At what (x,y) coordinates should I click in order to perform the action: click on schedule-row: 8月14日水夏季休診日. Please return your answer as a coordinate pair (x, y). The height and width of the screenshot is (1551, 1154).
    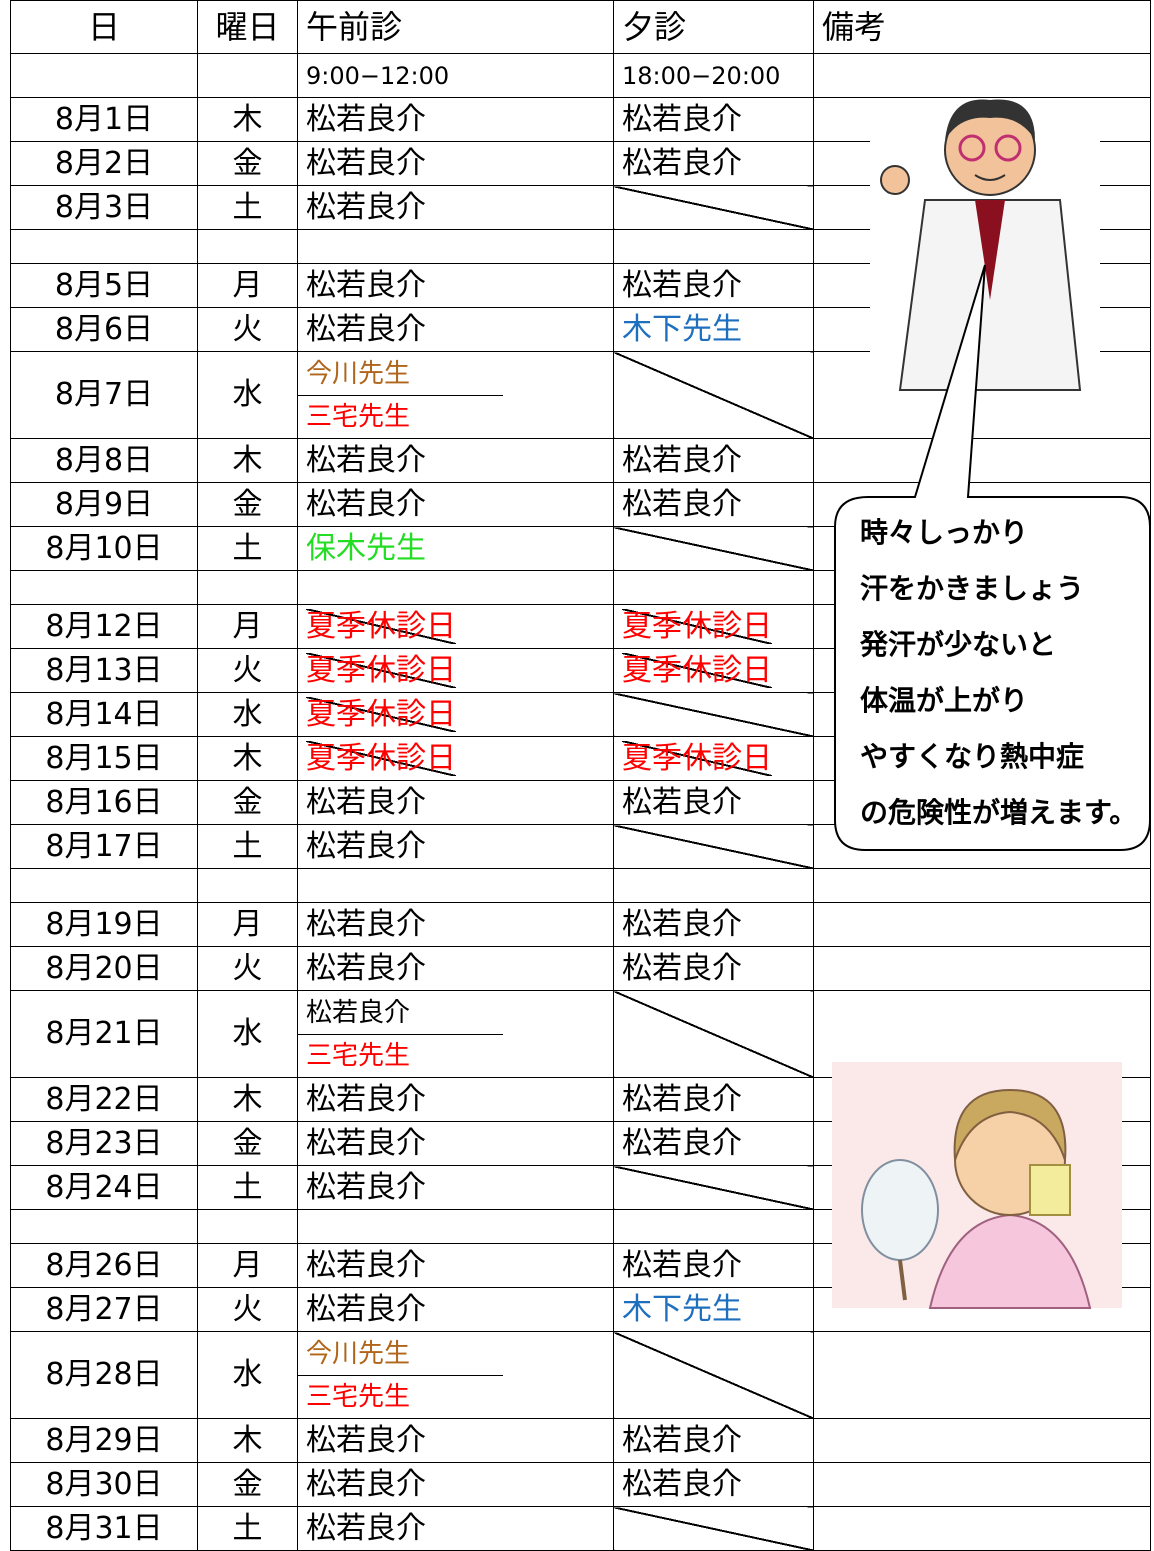
    Looking at the image, I should click on (580, 714).